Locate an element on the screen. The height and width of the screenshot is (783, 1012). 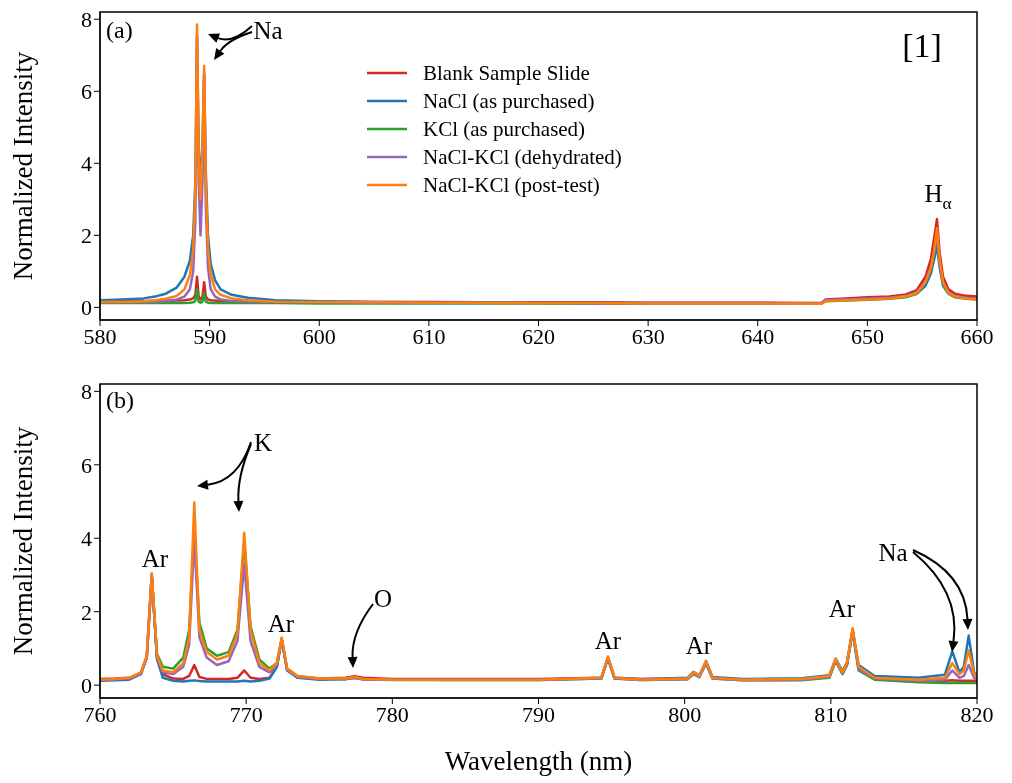
legend-label: Blank Sample Slide is located at coordinates (506, 73).